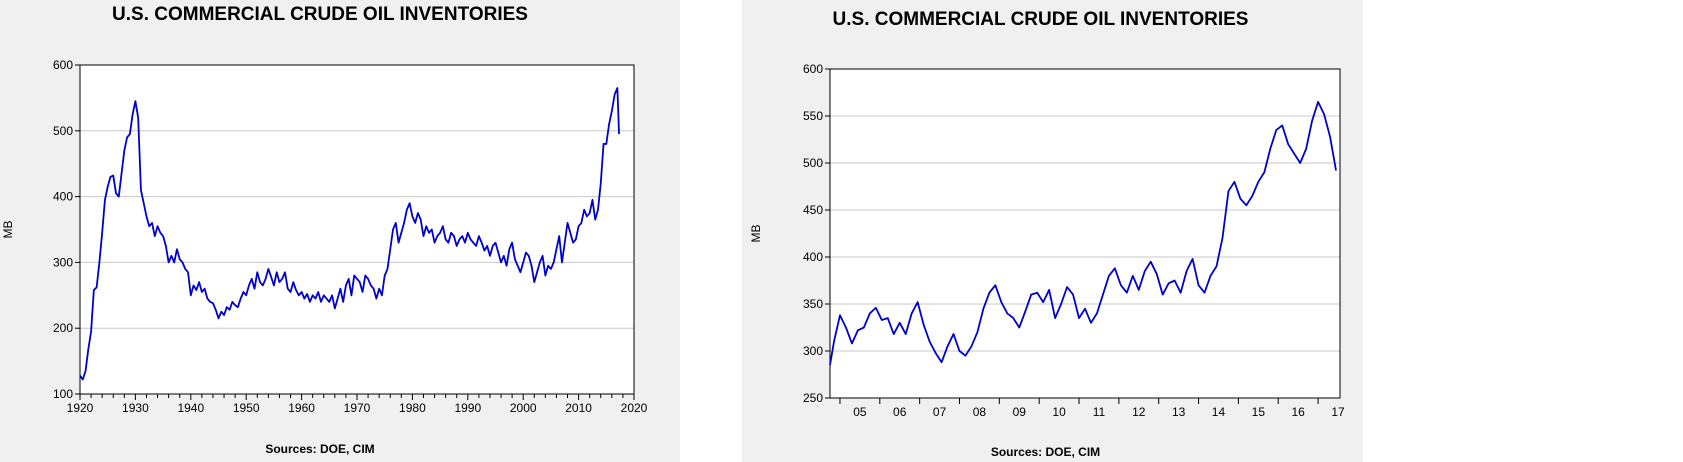 The image size is (1683, 462). What do you see at coordinates (813, 398) in the screenshot?
I see `y-tick-label: 250` at bounding box center [813, 398].